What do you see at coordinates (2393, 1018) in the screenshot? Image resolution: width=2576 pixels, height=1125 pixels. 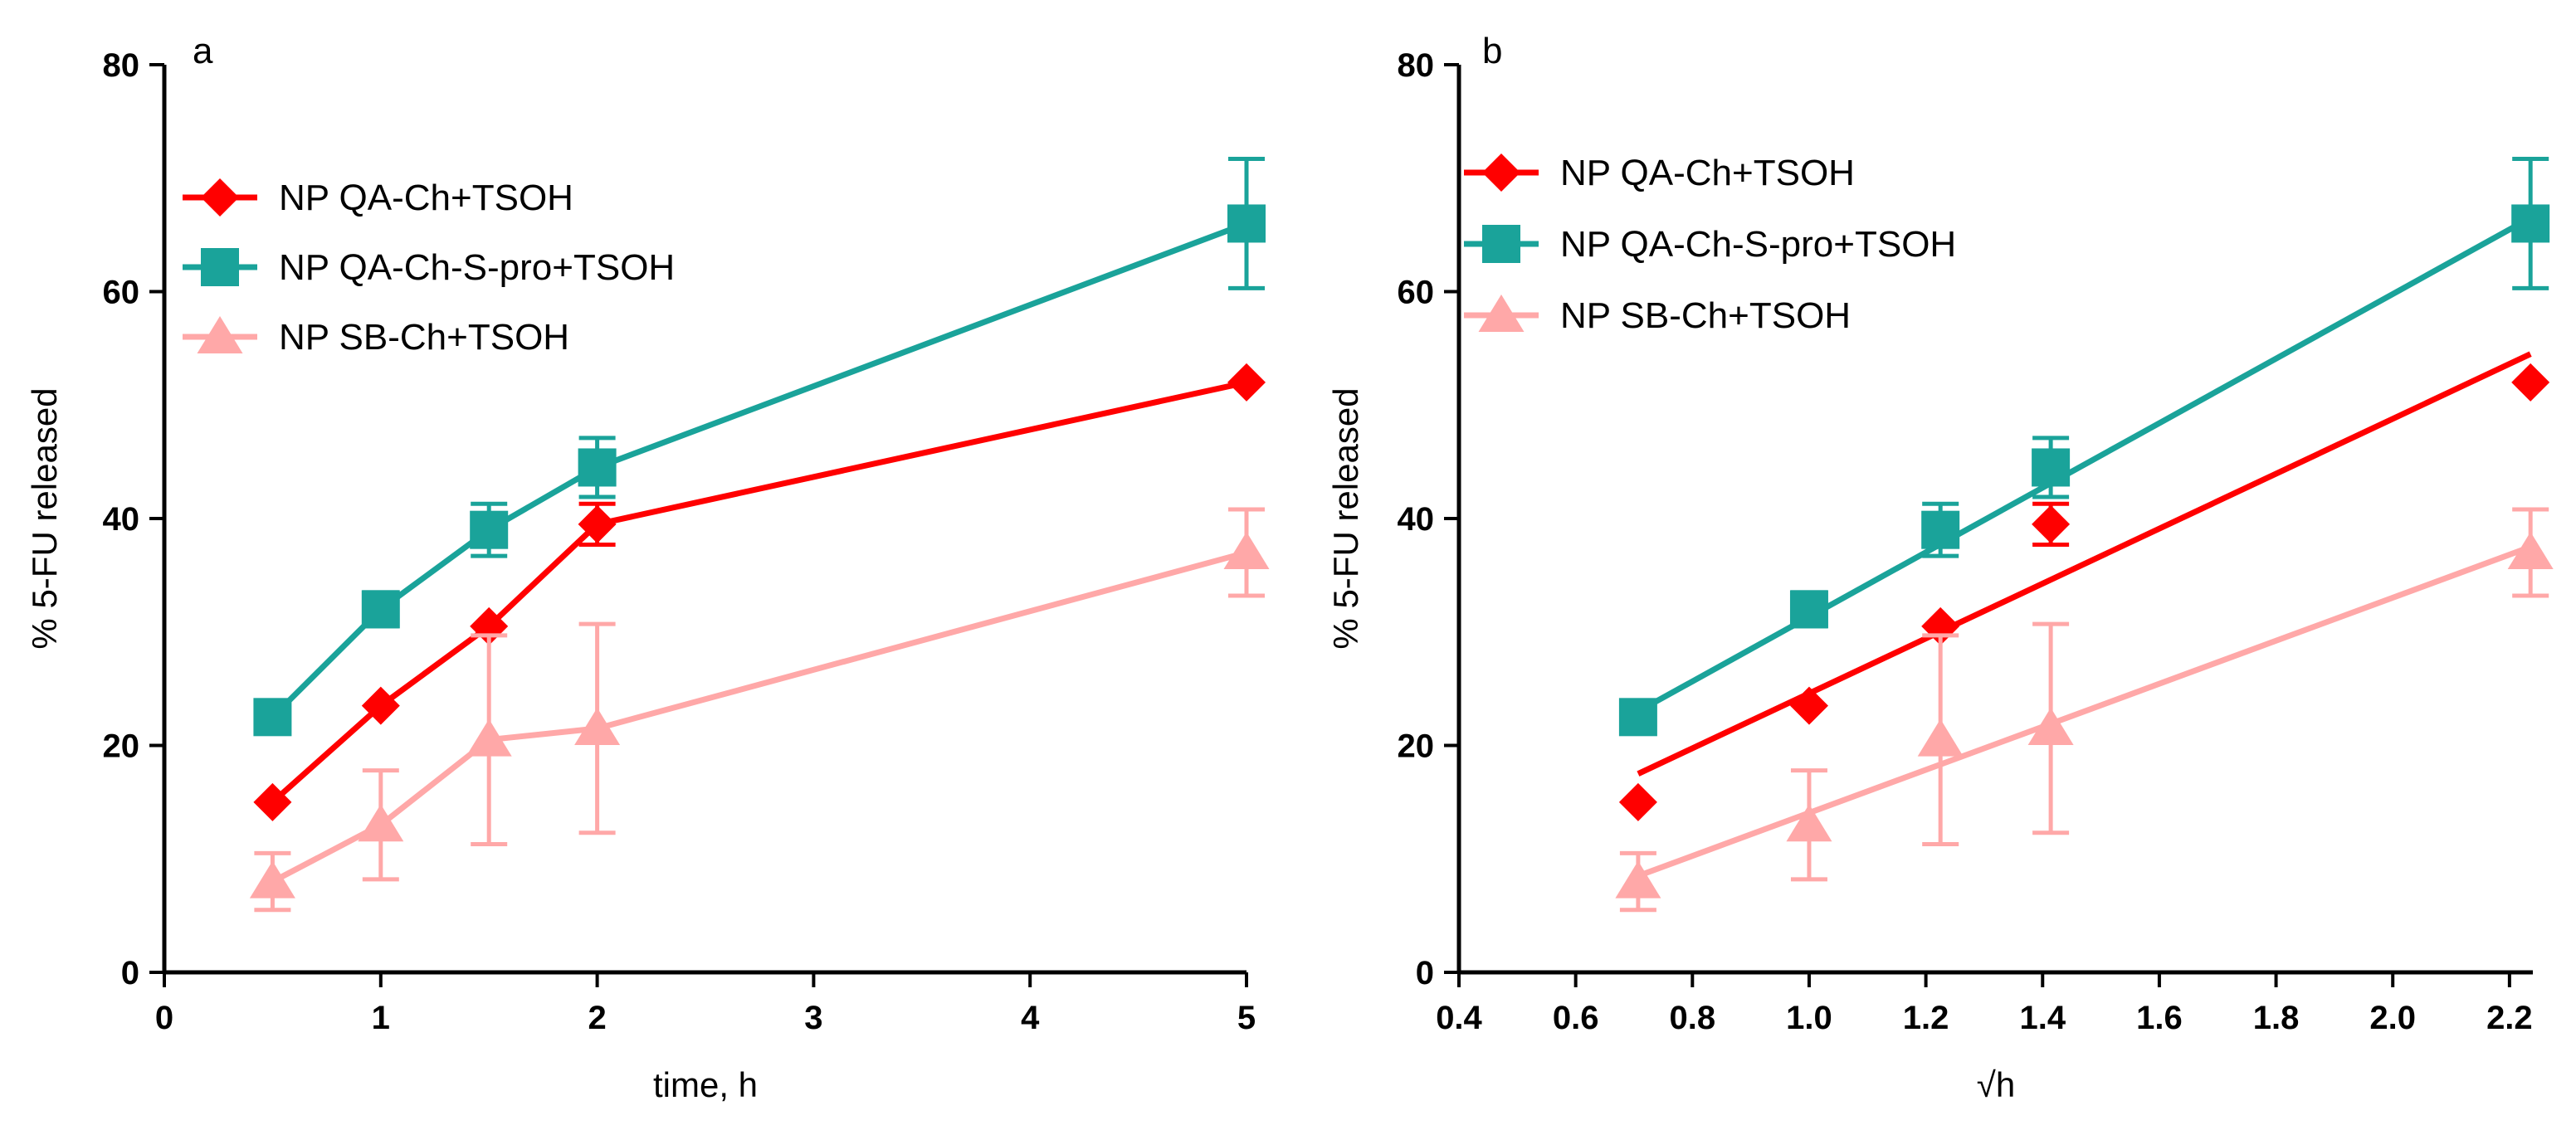 I see `x-tick-label: 2.0` at bounding box center [2393, 1018].